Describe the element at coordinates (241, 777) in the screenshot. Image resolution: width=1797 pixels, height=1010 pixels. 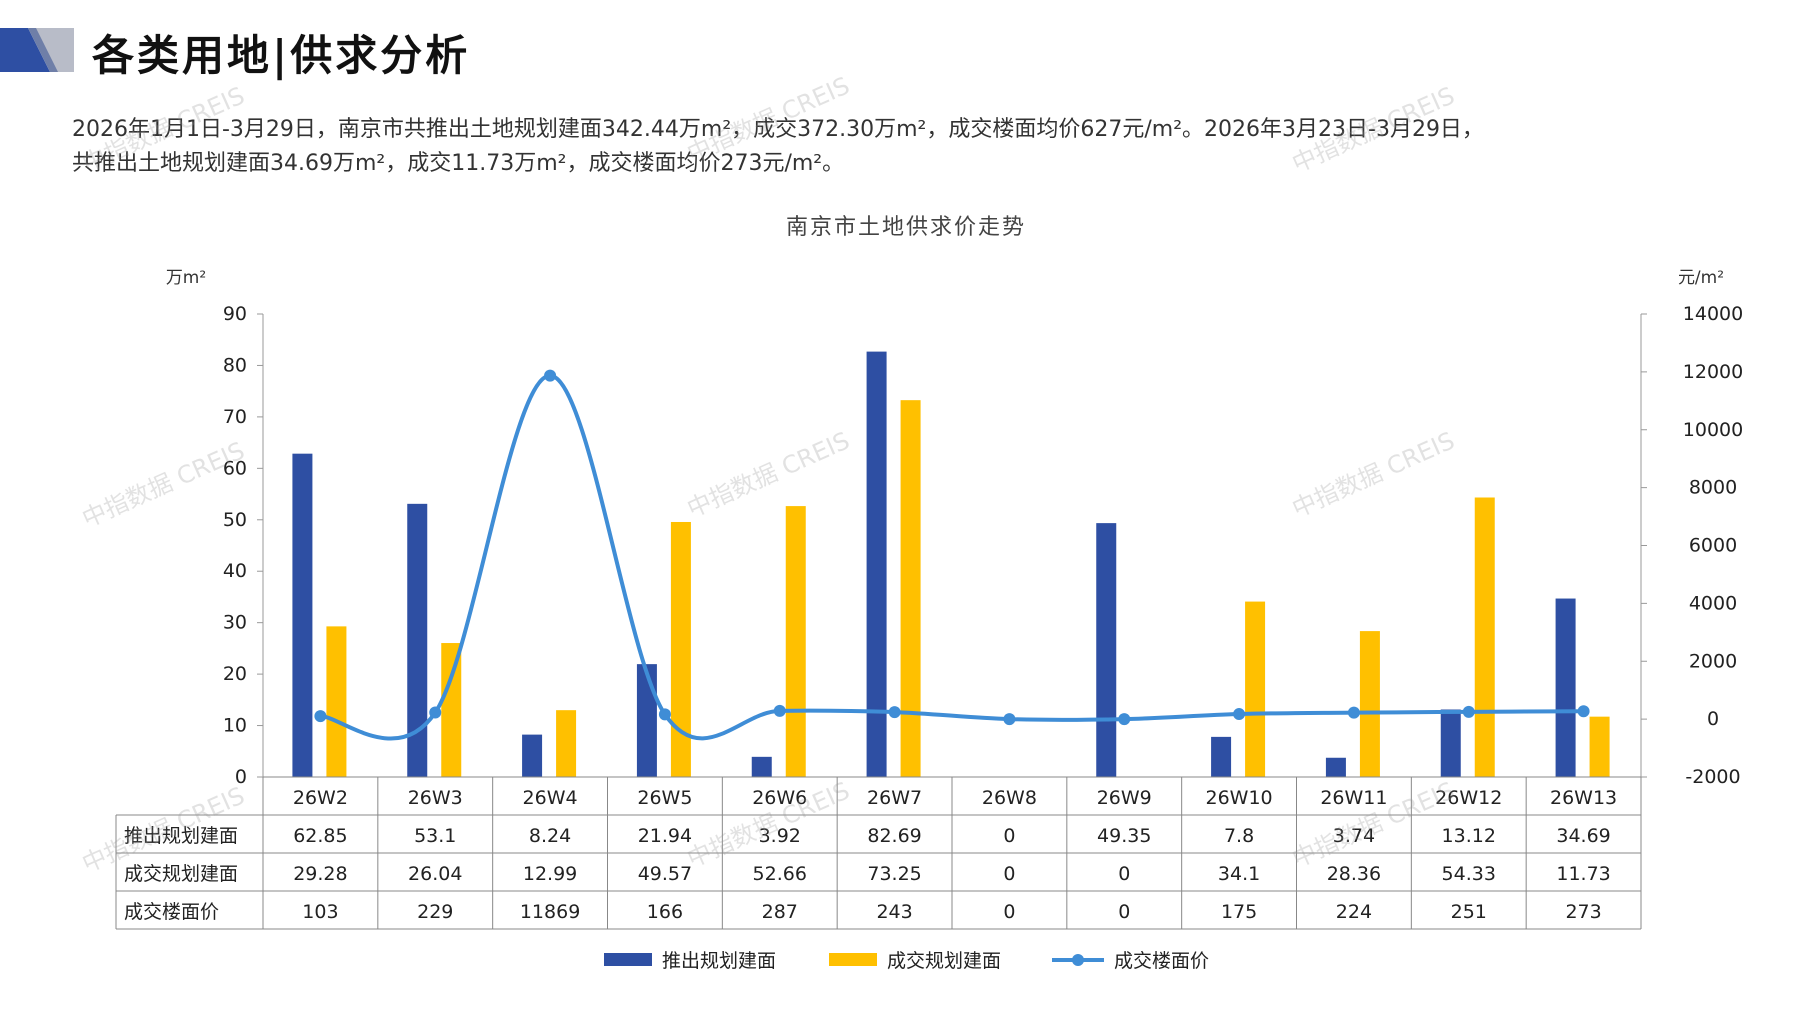
I see `left-axis-tick-label: 0` at that location.